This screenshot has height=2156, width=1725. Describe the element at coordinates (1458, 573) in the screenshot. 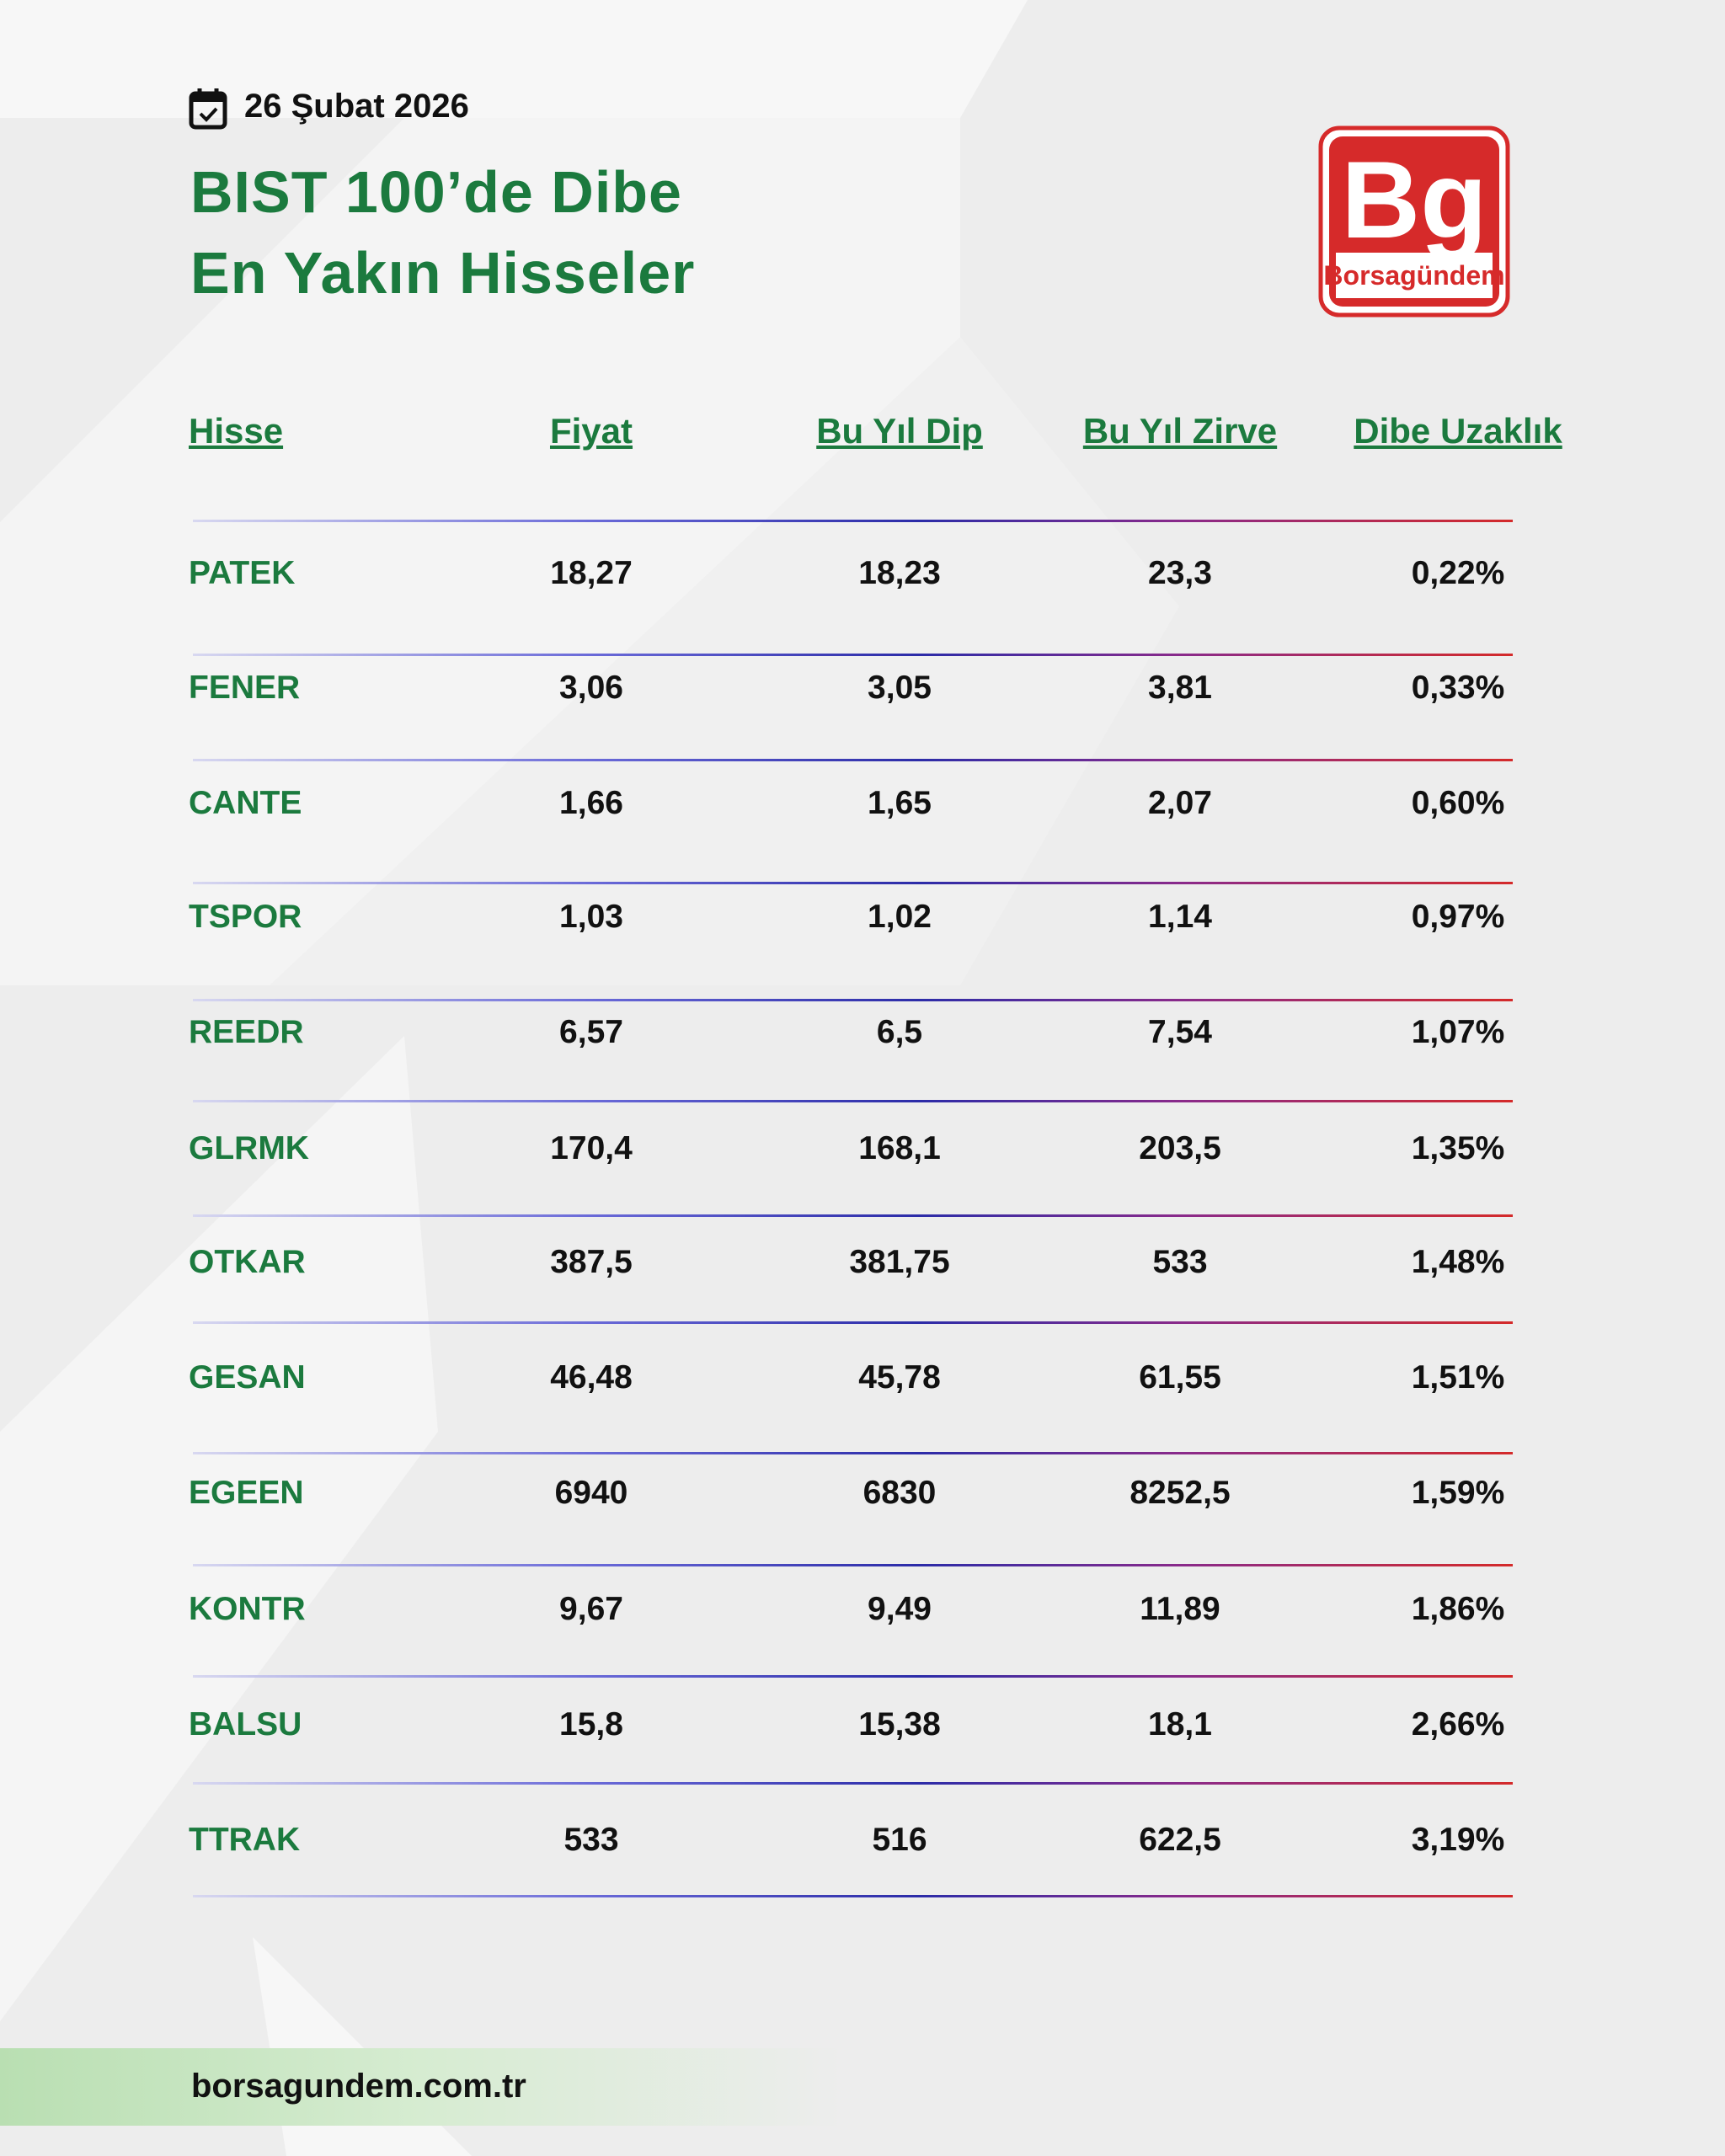

I see `table-cell: 0,22%` at that location.